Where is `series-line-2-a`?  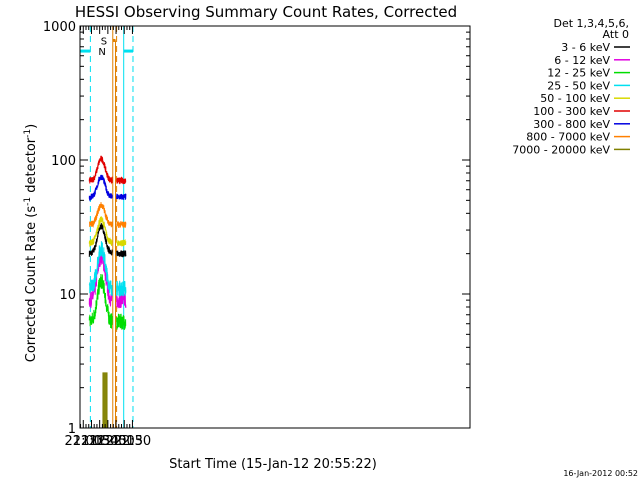 series-line-2-a is located at coordinates (100, 279).